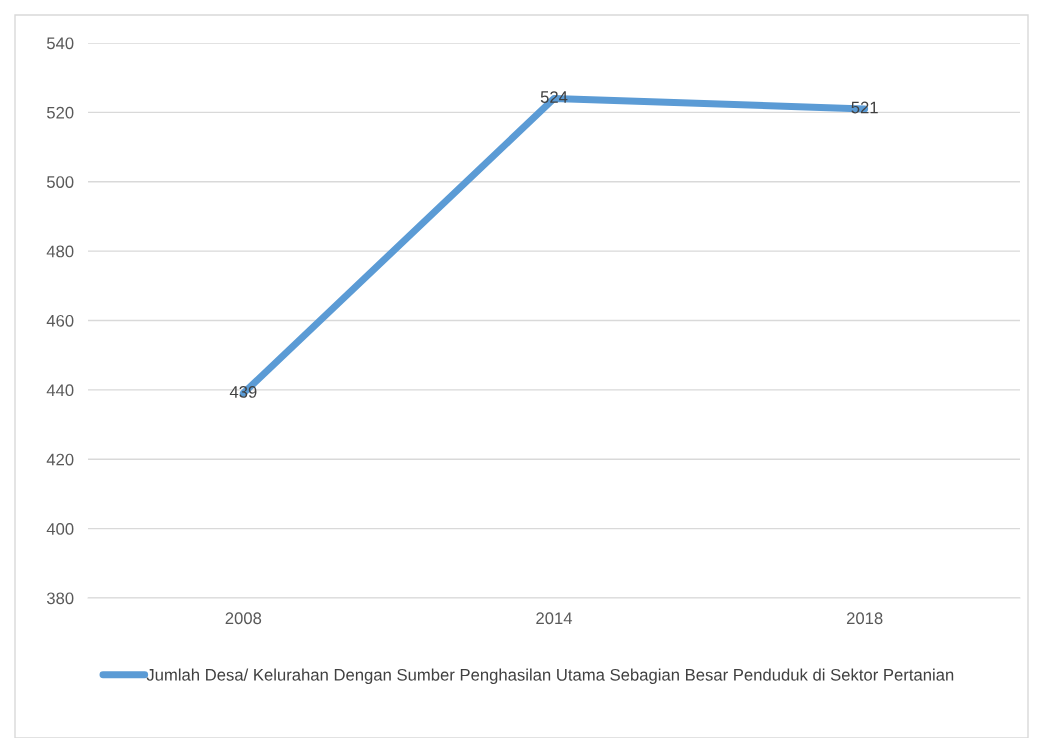 This screenshot has height=738, width=1037. I want to click on y-tick-label: 460, so click(60, 320).